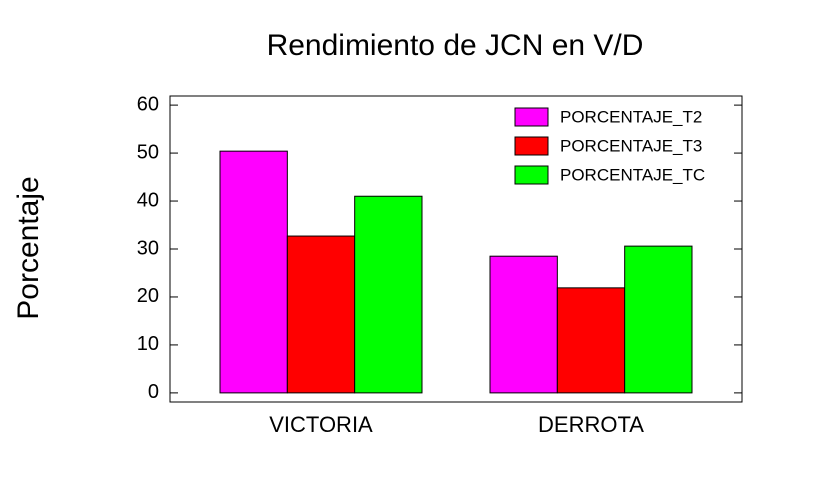  I want to click on y-tick-label: 20, so click(148, 296).